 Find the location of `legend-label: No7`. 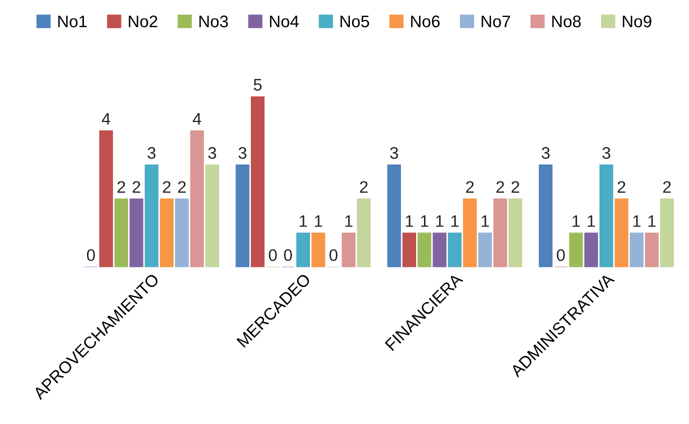

legend-label: No7 is located at coordinates (496, 22).